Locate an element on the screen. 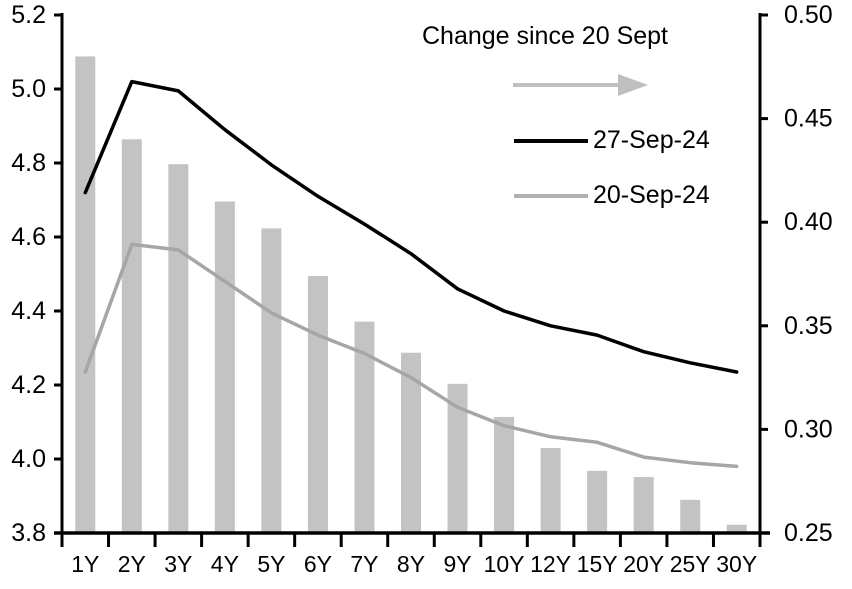  left-axis-tick-label: 4.2 is located at coordinates (28, 385).